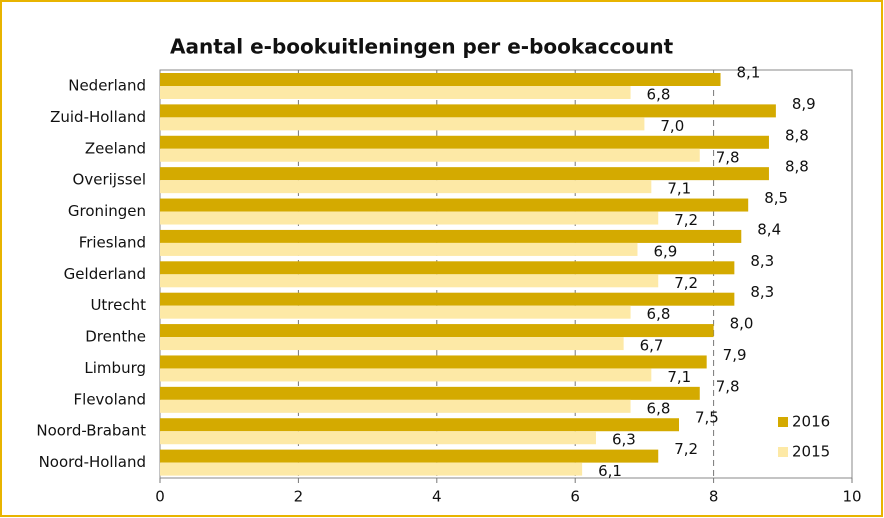 The height and width of the screenshot is (518, 884). What do you see at coordinates (652, 346) in the screenshot?
I see `value-label: 6,7` at bounding box center [652, 346].